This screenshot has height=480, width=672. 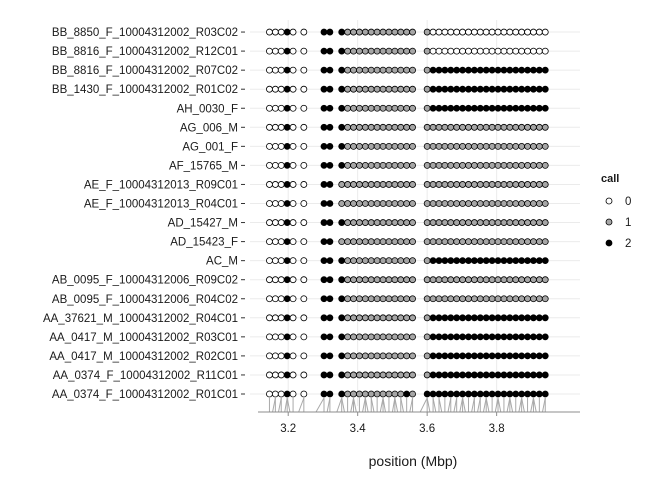 What do you see at coordinates (161, 205) in the screenshot?
I see `y-axis-label: AE_F_10004312013_R04C01` at bounding box center [161, 205].